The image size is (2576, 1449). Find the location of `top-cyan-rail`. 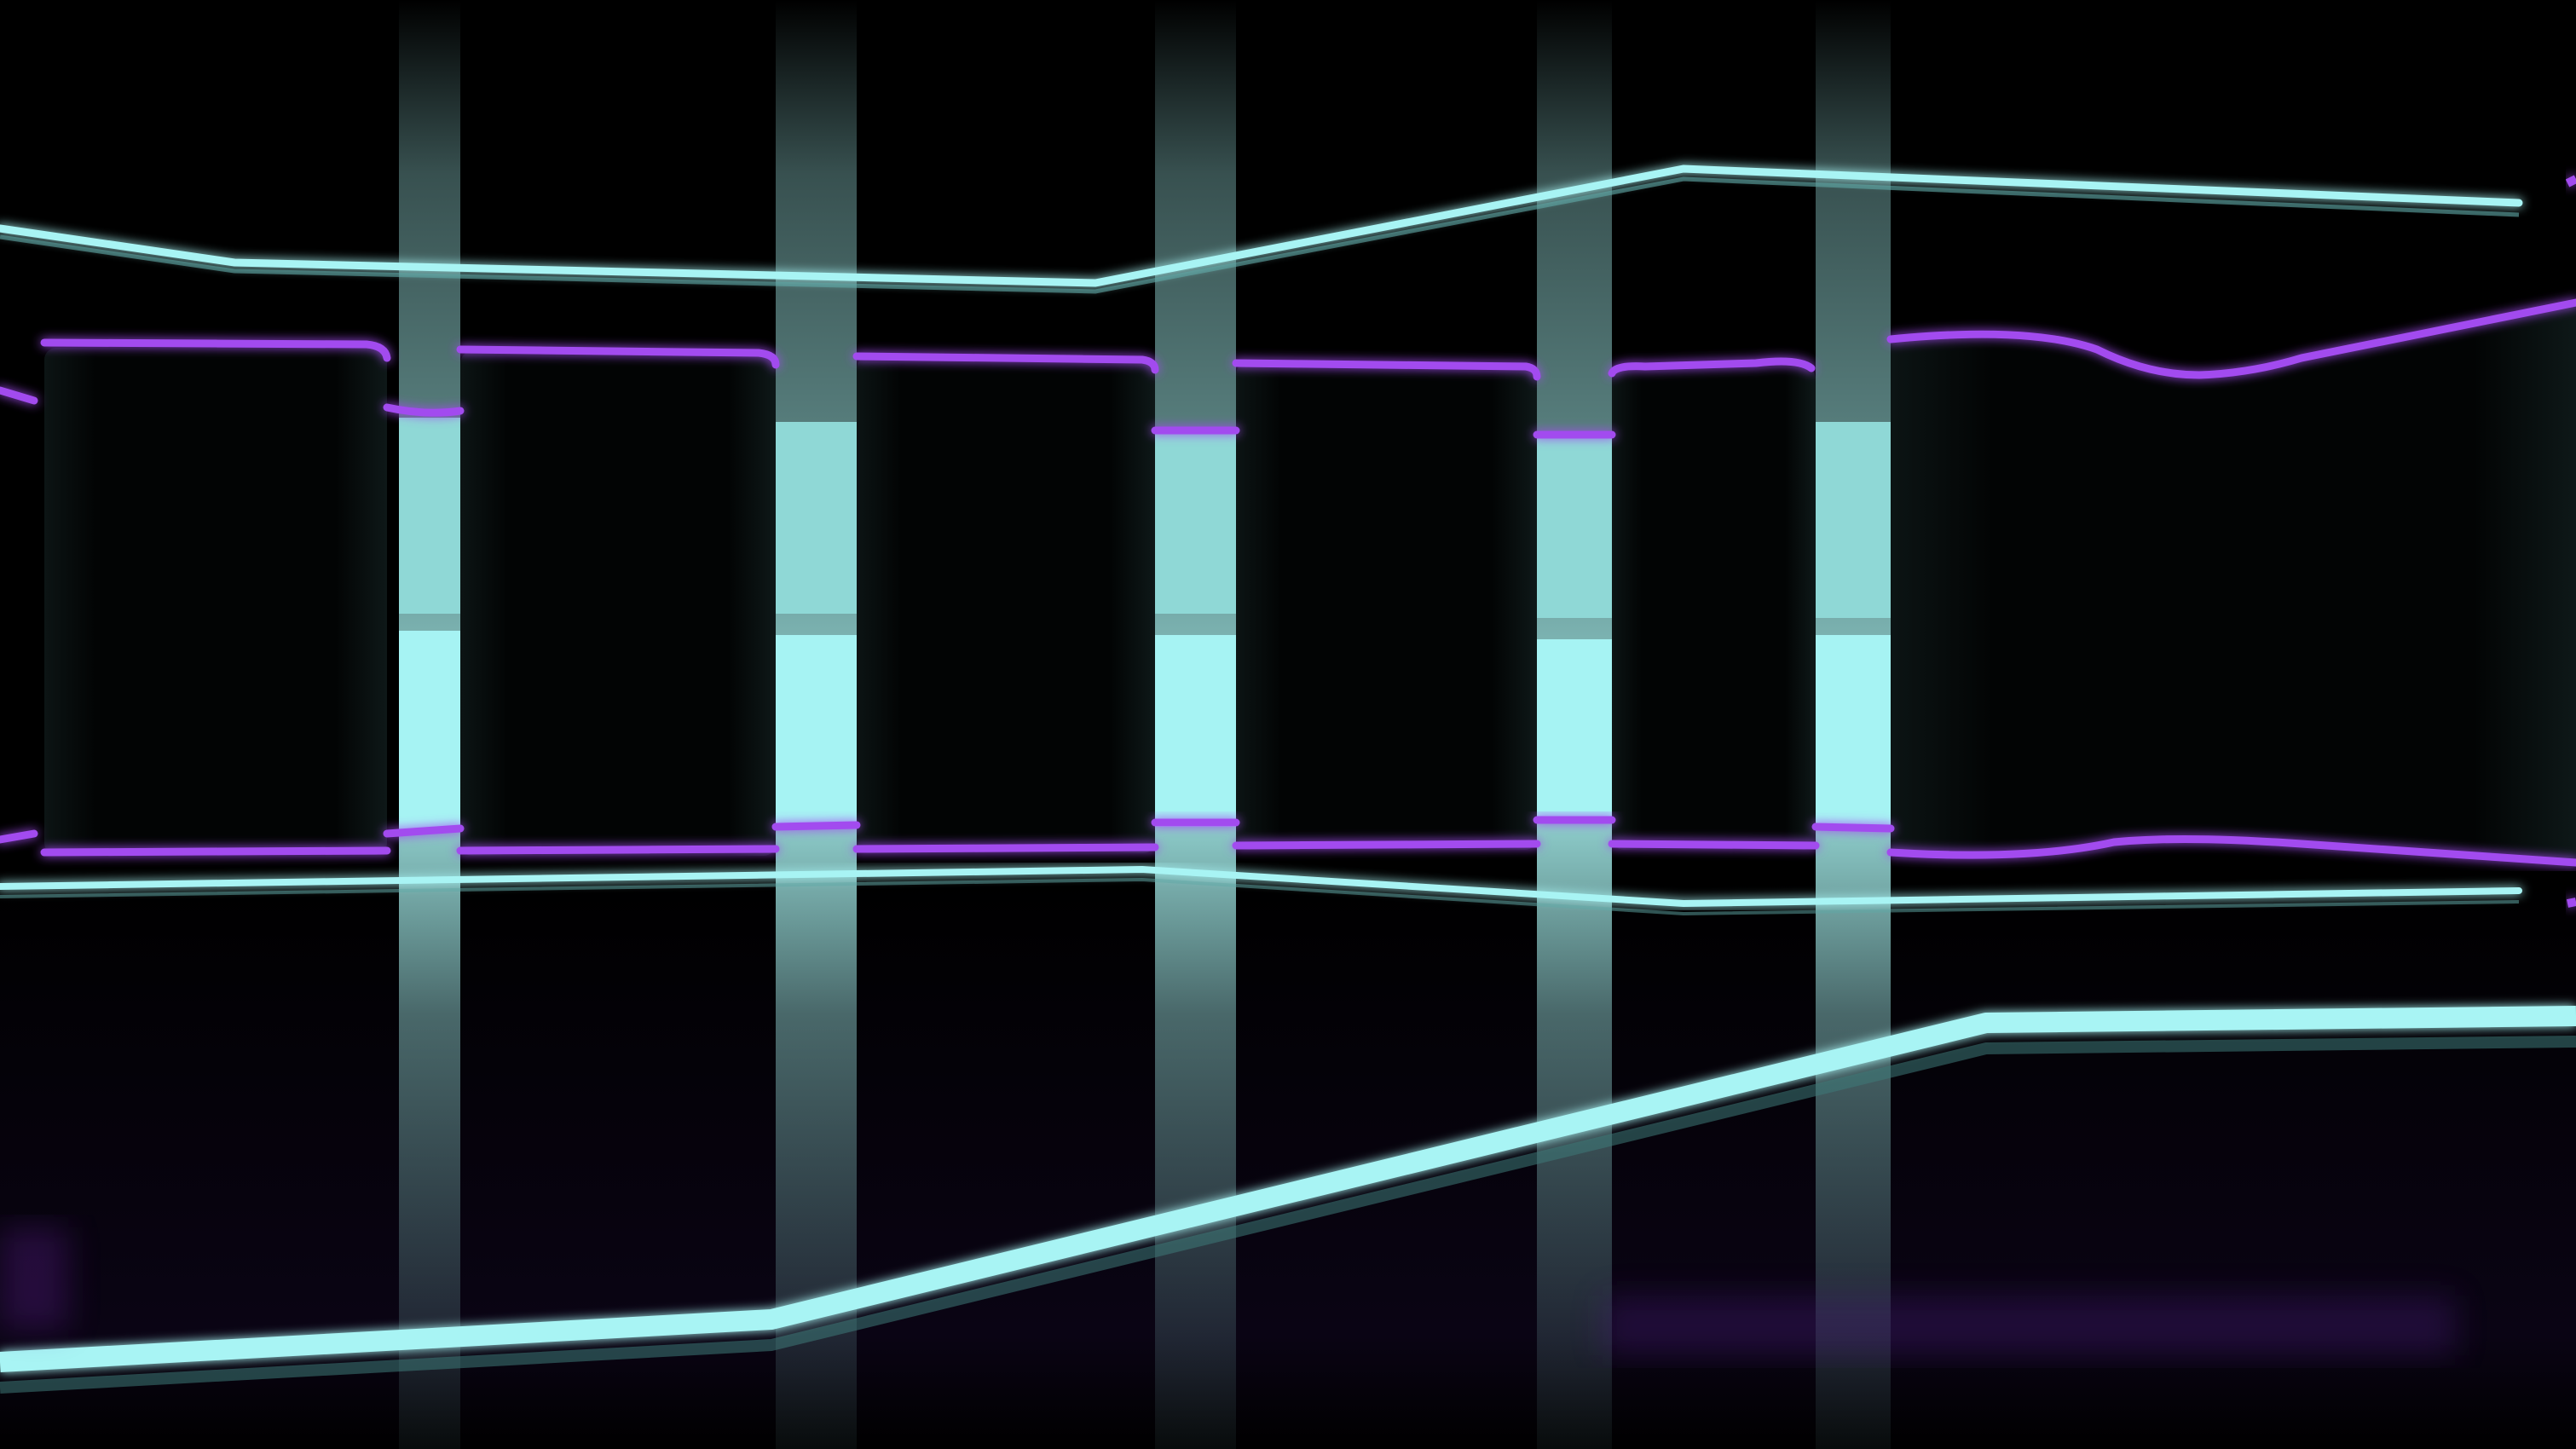

top-cyan-rail is located at coordinates (1261, 226).